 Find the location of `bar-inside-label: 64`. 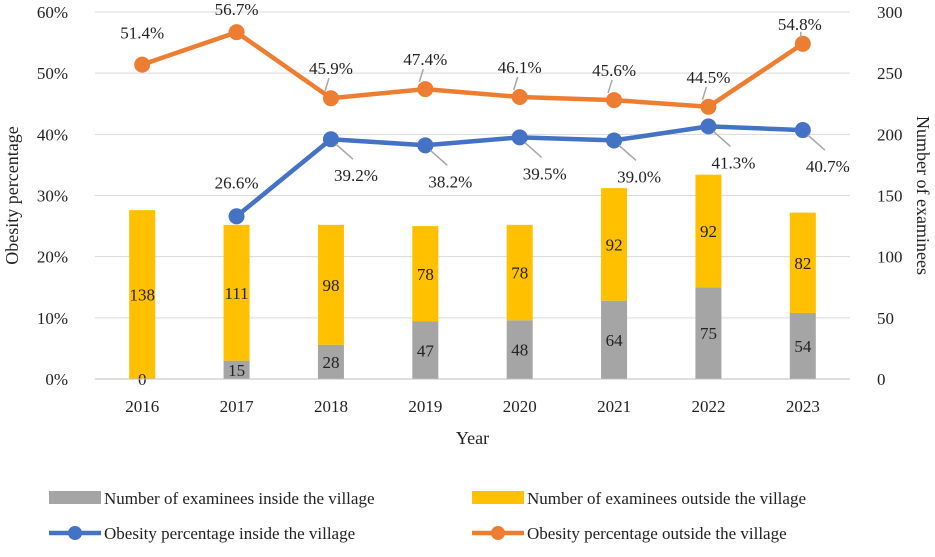

bar-inside-label: 64 is located at coordinates (615, 340).